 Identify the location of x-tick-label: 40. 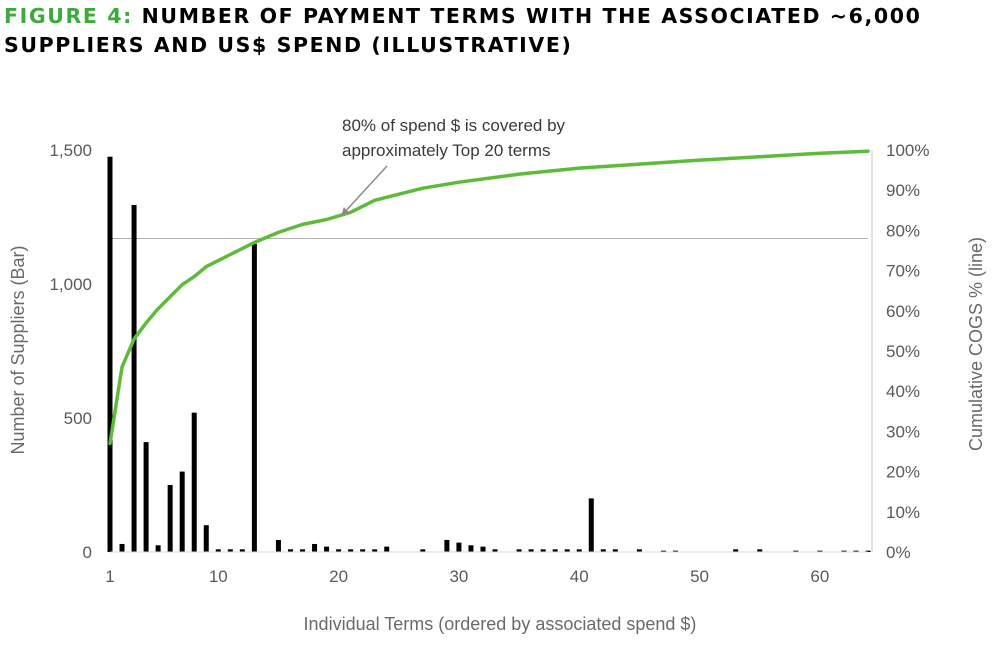
(579, 576).